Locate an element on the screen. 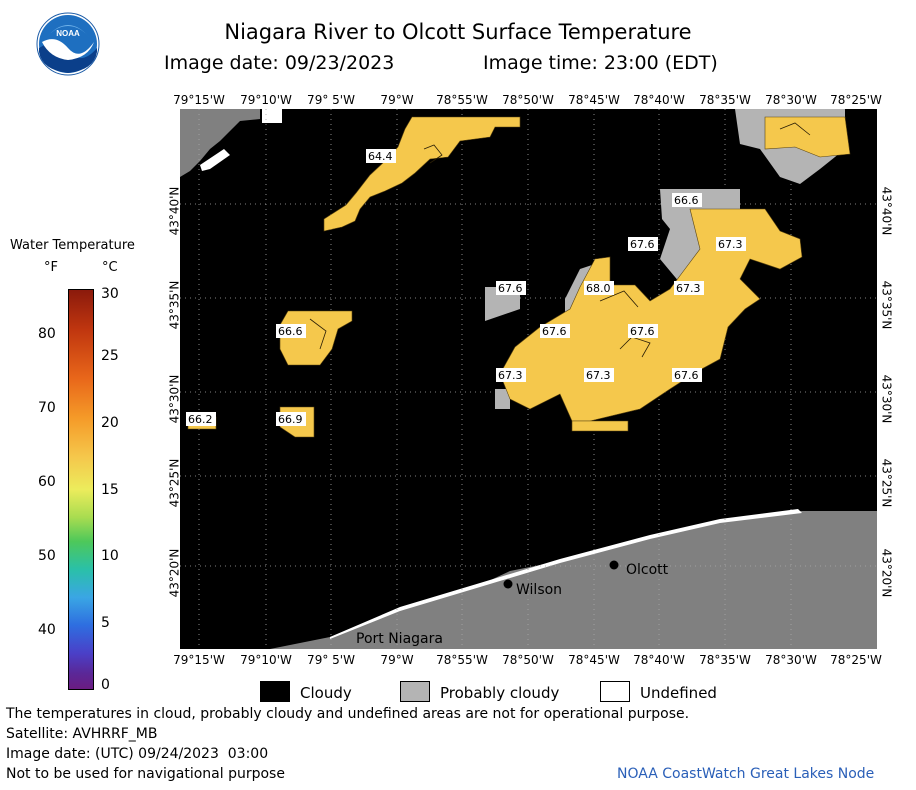  colorbar-title: Water Temperature is located at coordinates (72, 245).